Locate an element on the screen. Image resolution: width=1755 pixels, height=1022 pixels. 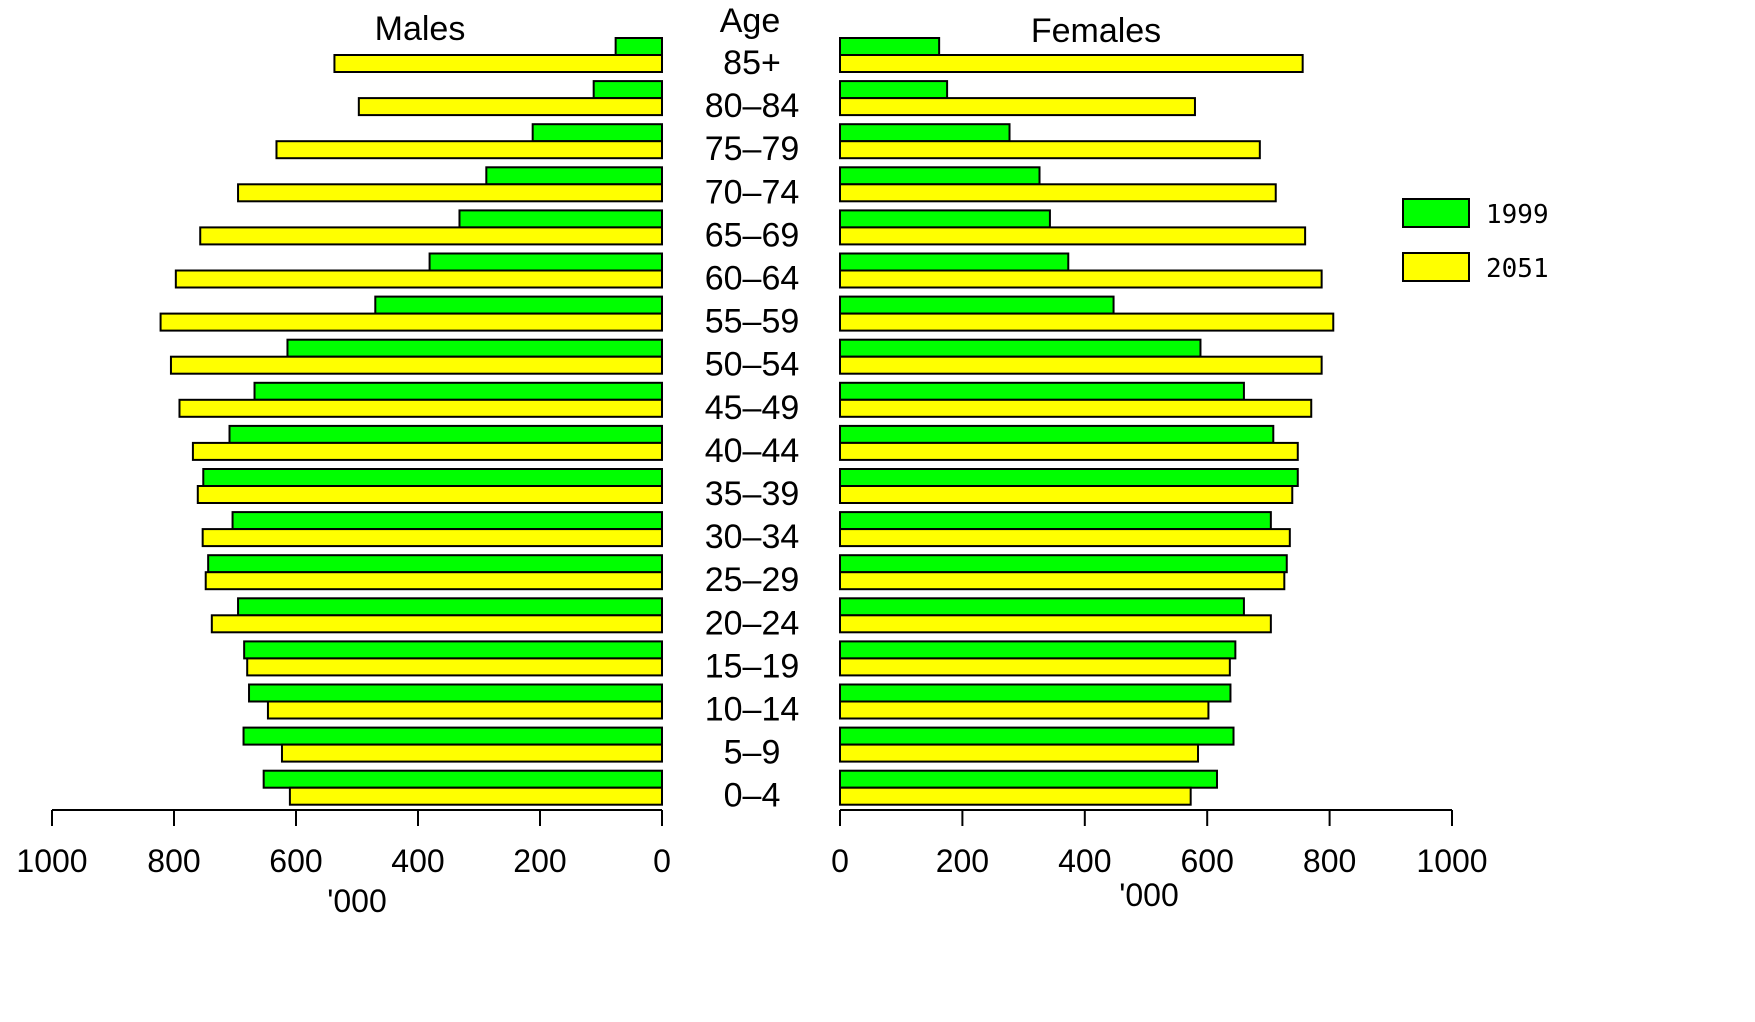
females-x-tick-label: 1000 is located at coordinates (1451, 861).